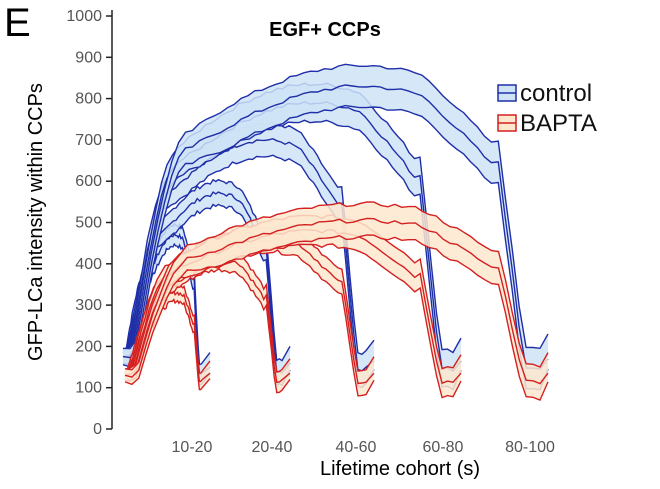 The width and height of the screenshot is (660, 489). I want to click on y-tick-label: 700, so click(88, 140).